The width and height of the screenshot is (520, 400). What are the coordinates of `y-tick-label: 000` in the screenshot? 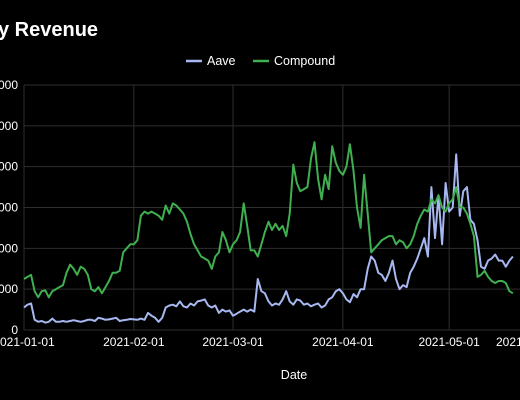 It's located at (9, 289).